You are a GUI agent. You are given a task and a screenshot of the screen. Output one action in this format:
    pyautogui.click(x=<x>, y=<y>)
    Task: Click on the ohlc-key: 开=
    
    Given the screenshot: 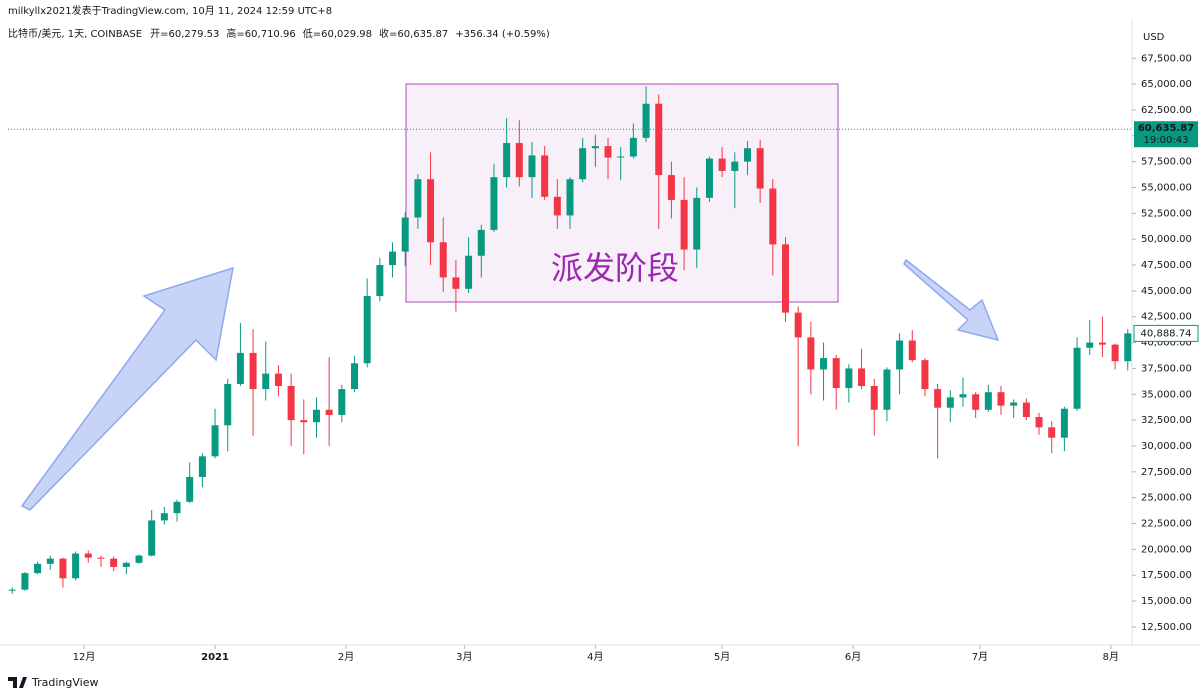 What is the action you would take?
    pyautogui.click(x=159, y=34)
    